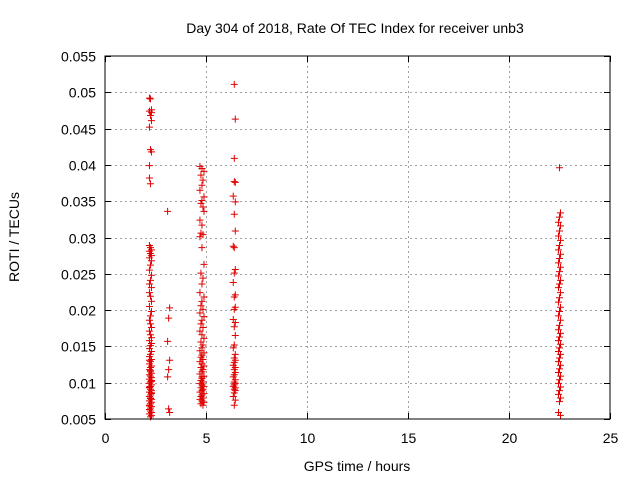 The width and height of the screenshot is (640, 480). What do you see at coordinates (82, 239) in the screenshot?
I see `y-tick-label: 0.03` at bounding box center [82, 239].